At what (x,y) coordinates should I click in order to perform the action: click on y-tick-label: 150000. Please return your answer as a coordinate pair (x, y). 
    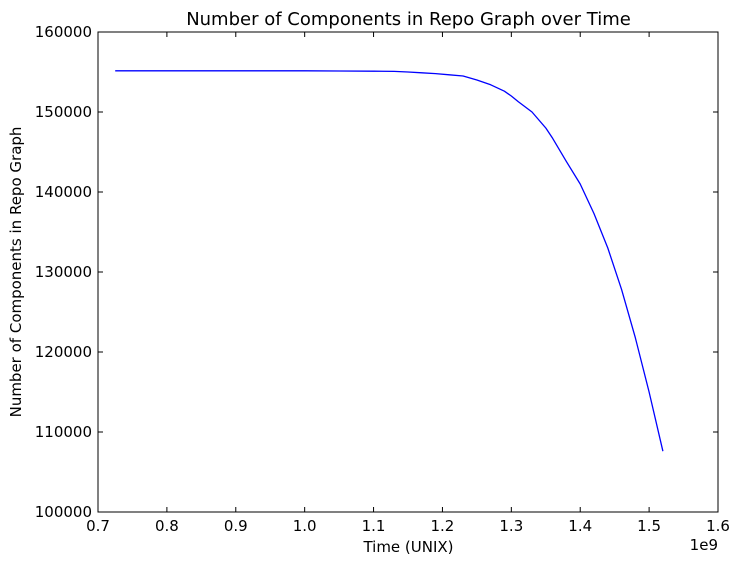
    Looking at the image, I should click on (63, 112).